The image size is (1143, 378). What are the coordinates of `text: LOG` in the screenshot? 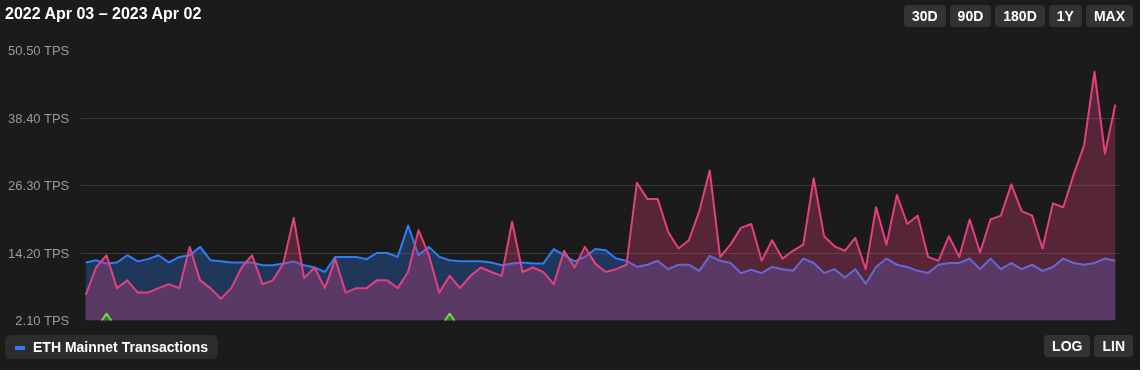 It's located at (1067, 346).